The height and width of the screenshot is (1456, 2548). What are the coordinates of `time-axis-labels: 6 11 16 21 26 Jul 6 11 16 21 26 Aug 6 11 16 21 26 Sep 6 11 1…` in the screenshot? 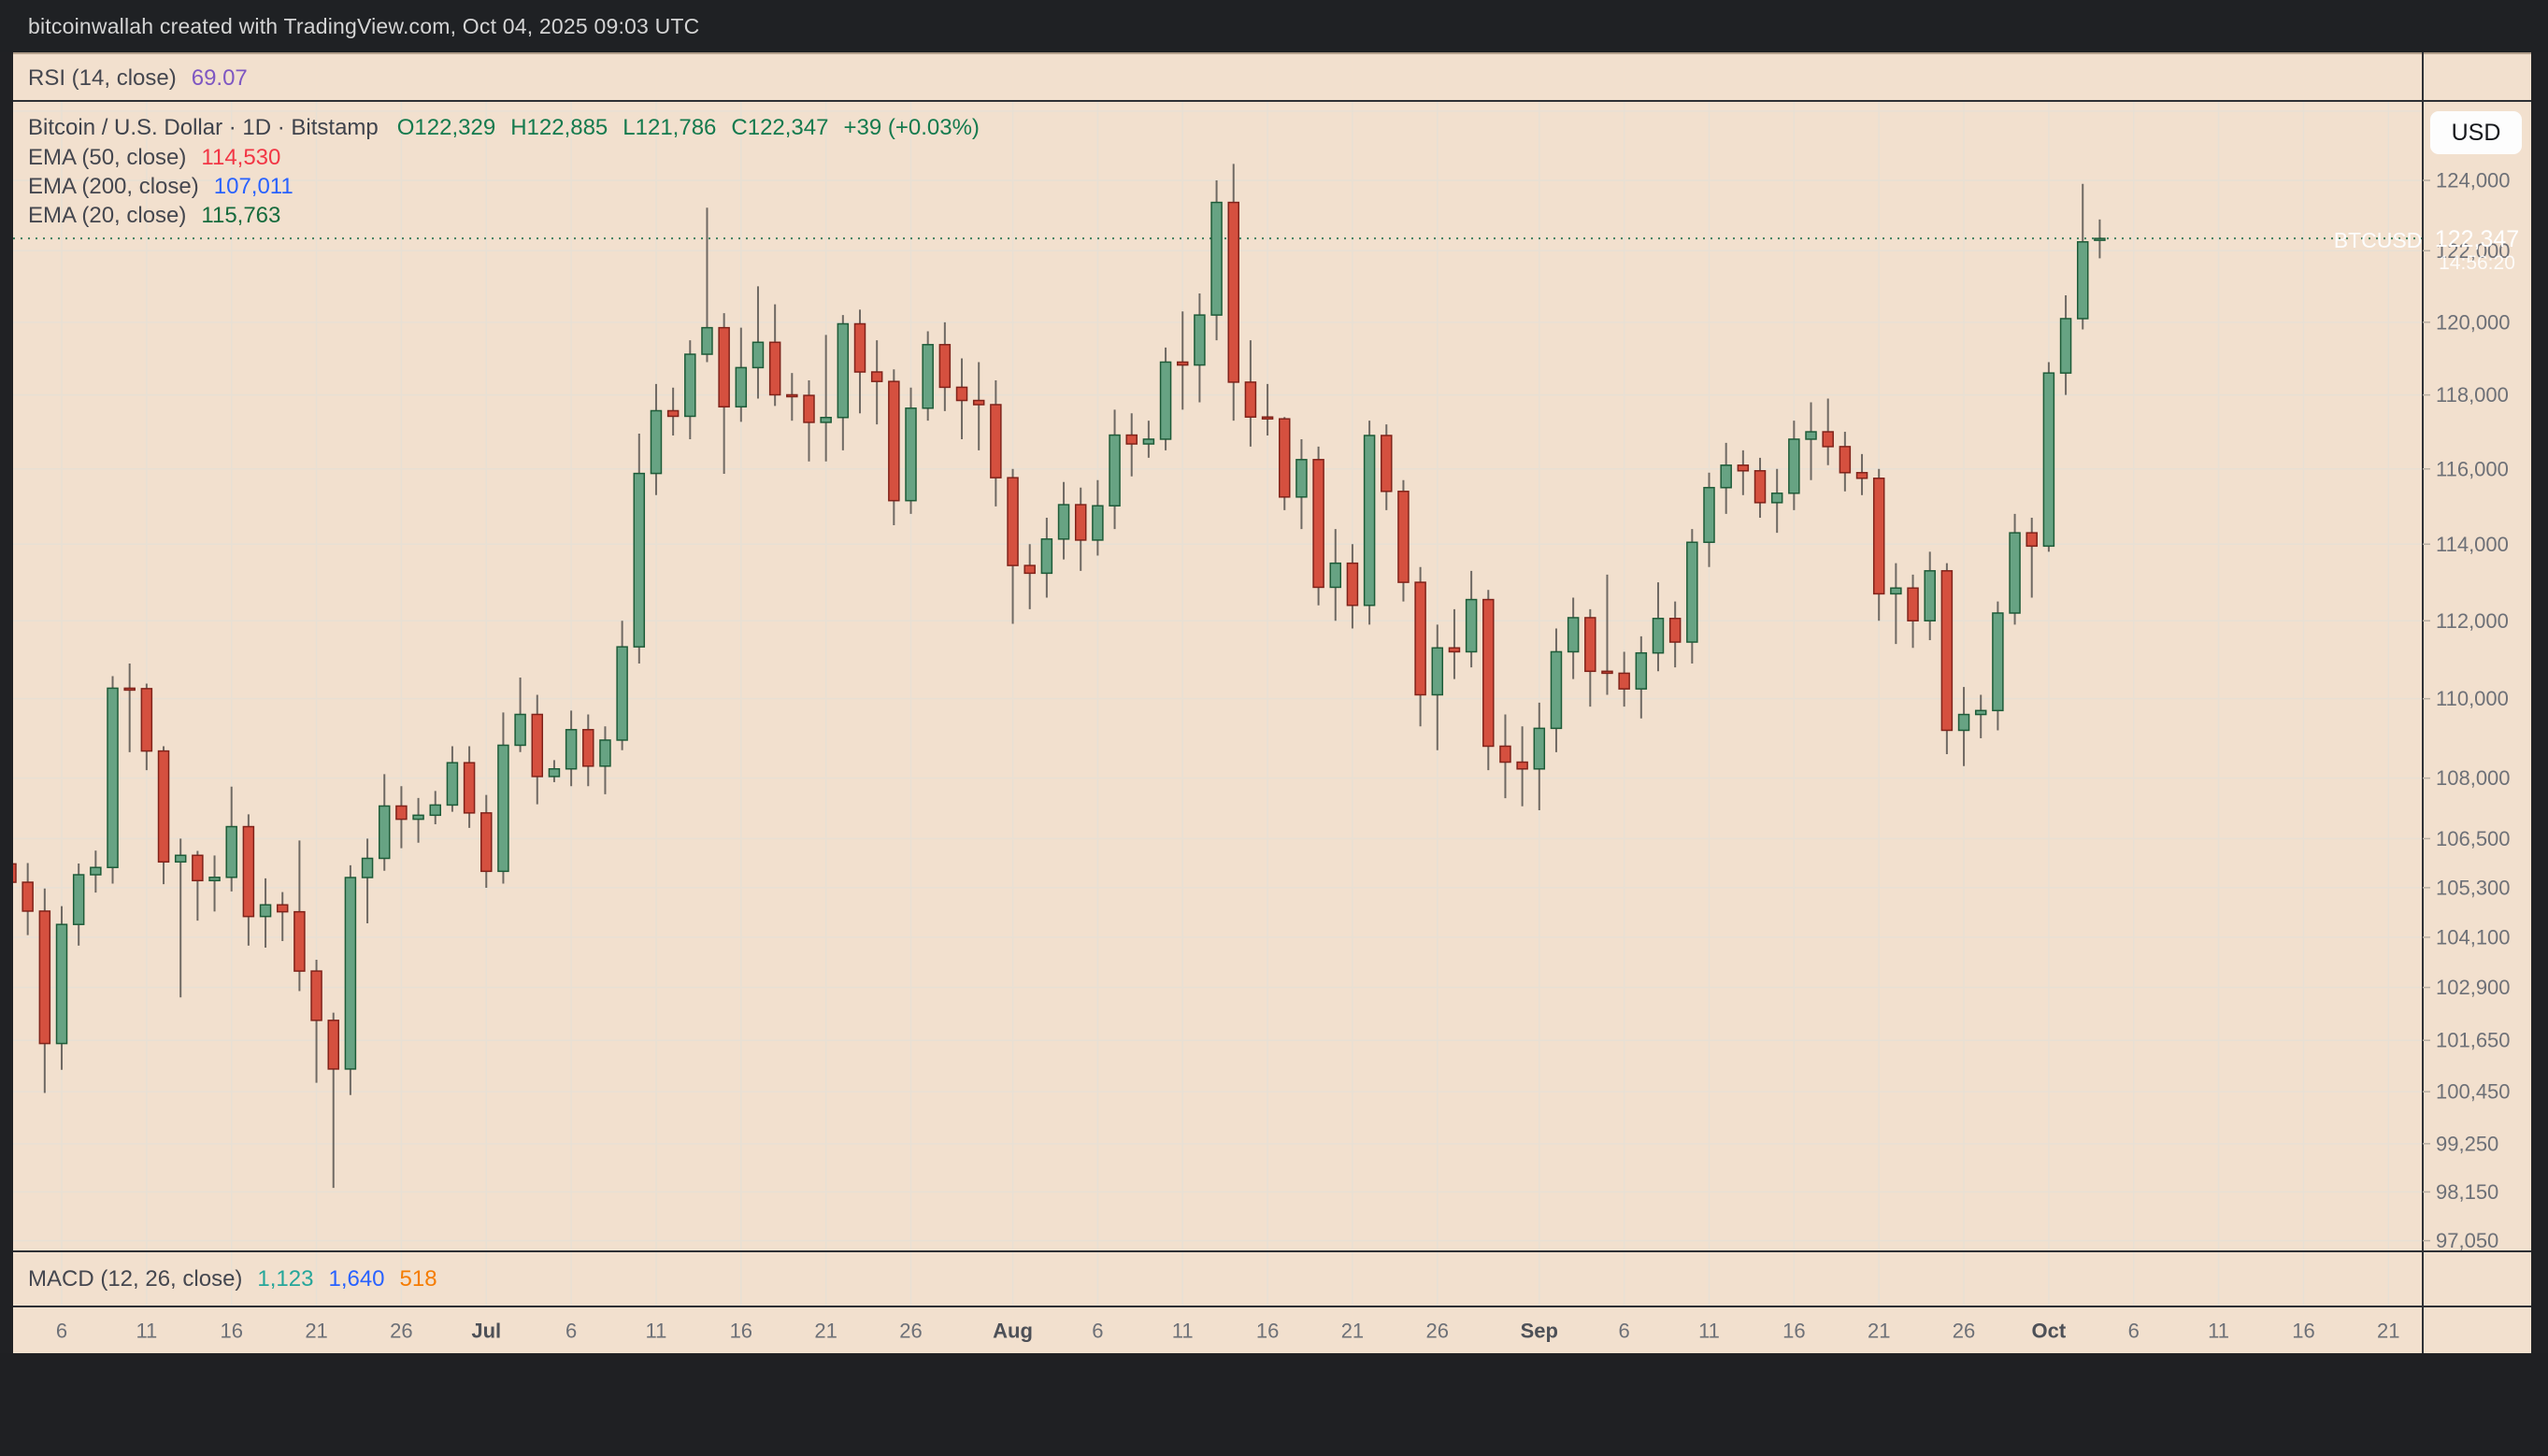 It's located at (1228, 1331).